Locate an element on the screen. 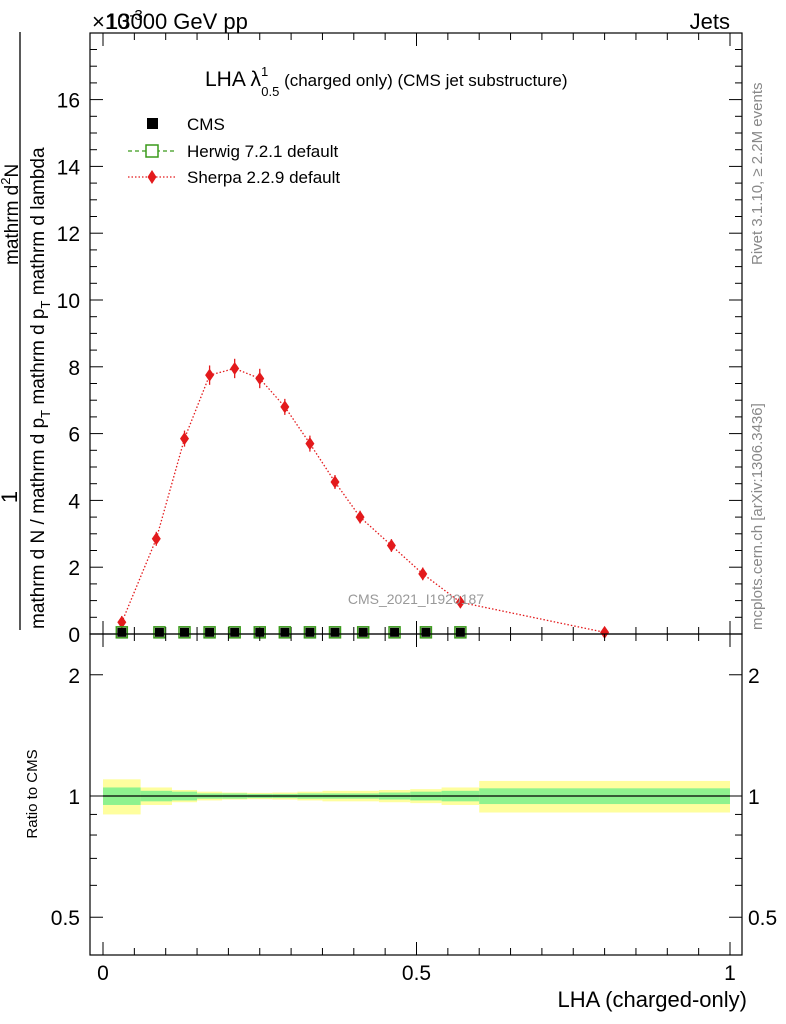 The width and height of the screenshot is (786, 1024). cms-series is located at coordinates (291, 632).